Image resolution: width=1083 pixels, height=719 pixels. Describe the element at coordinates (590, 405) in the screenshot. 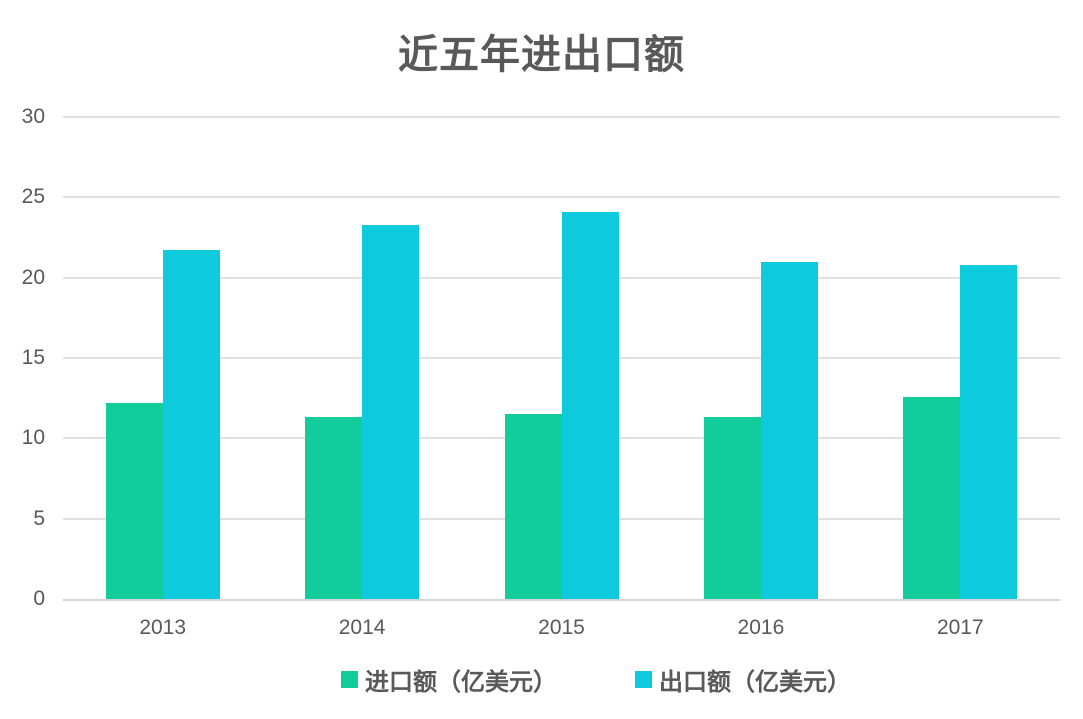

I see `bar-export-2015` at that location.